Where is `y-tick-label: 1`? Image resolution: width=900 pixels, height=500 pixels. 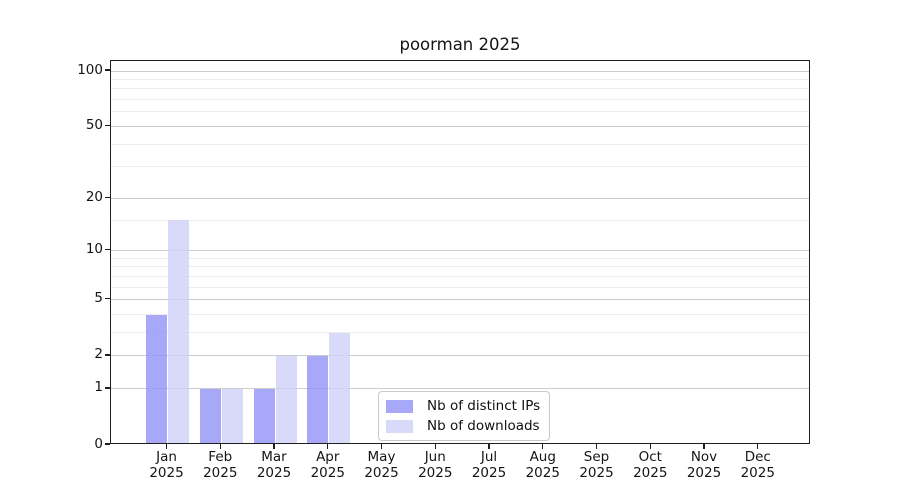
y-tick-label: 1 is located at coordinates (98, 387).